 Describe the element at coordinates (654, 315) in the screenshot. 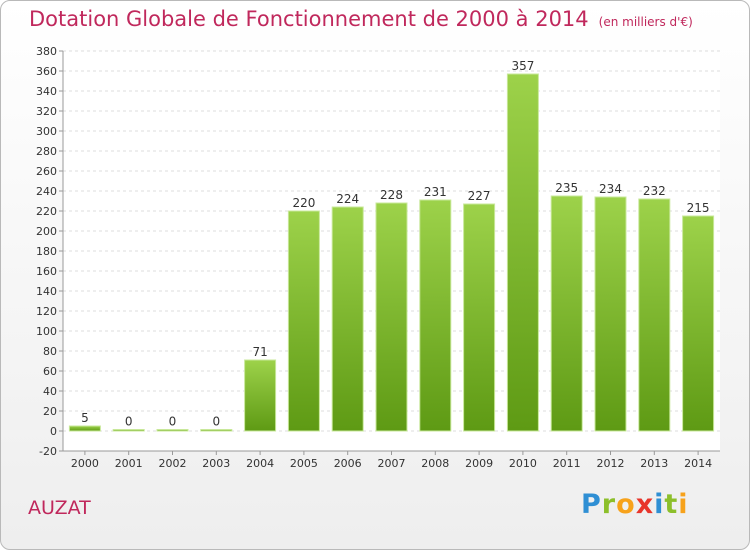

I see `bar-2013` at that location.